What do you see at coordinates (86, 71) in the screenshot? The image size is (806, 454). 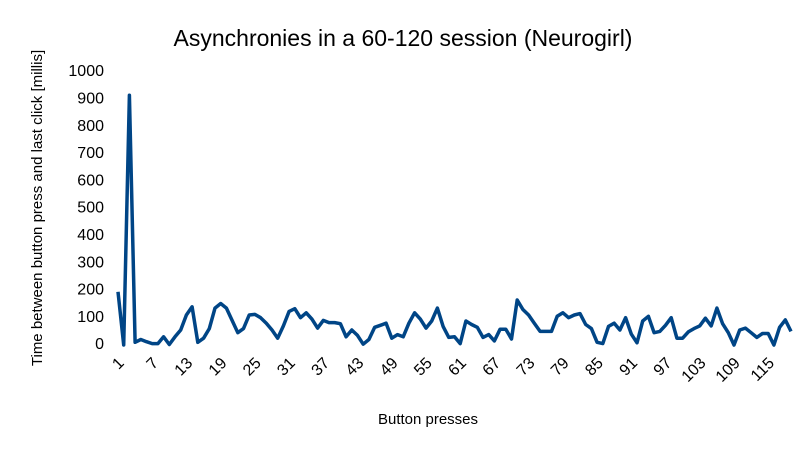 I see `y-tick-label: 1000` at bounding box center [86, 71].